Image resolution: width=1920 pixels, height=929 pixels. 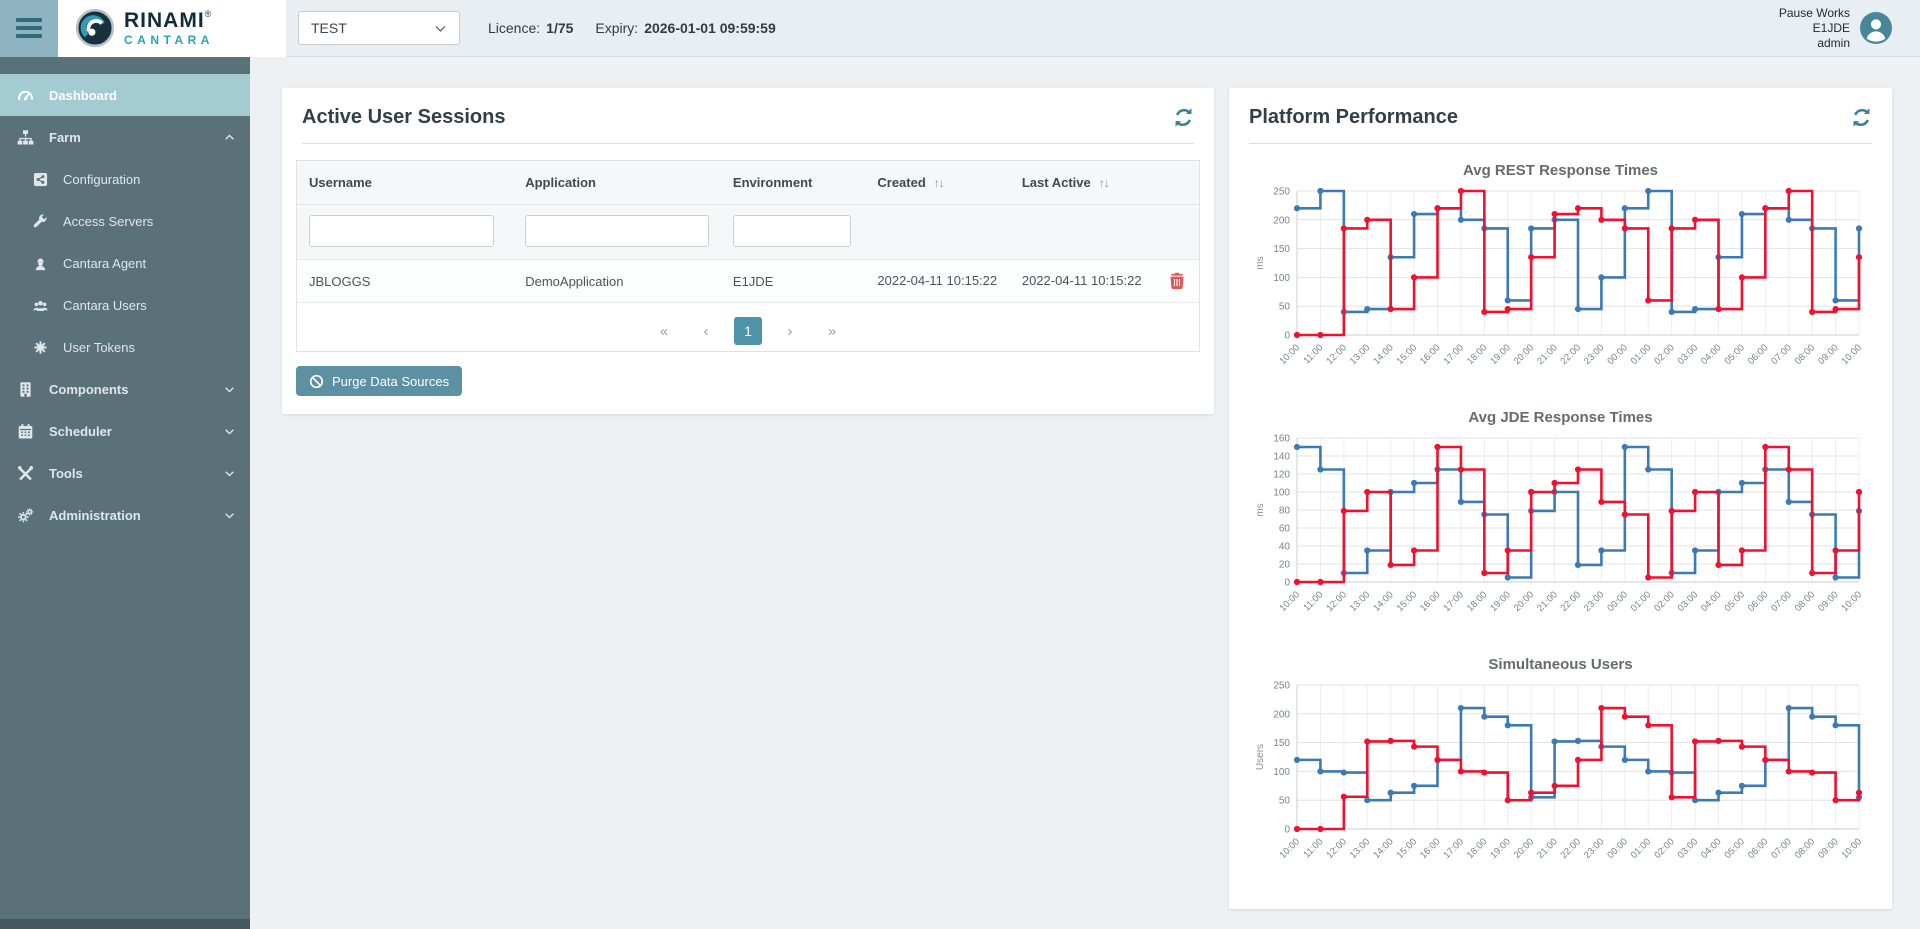 What do you see at coordinates (208, 14) in the screenshot?
I see `registered-mark: ®` at bounding box center [208, 14].